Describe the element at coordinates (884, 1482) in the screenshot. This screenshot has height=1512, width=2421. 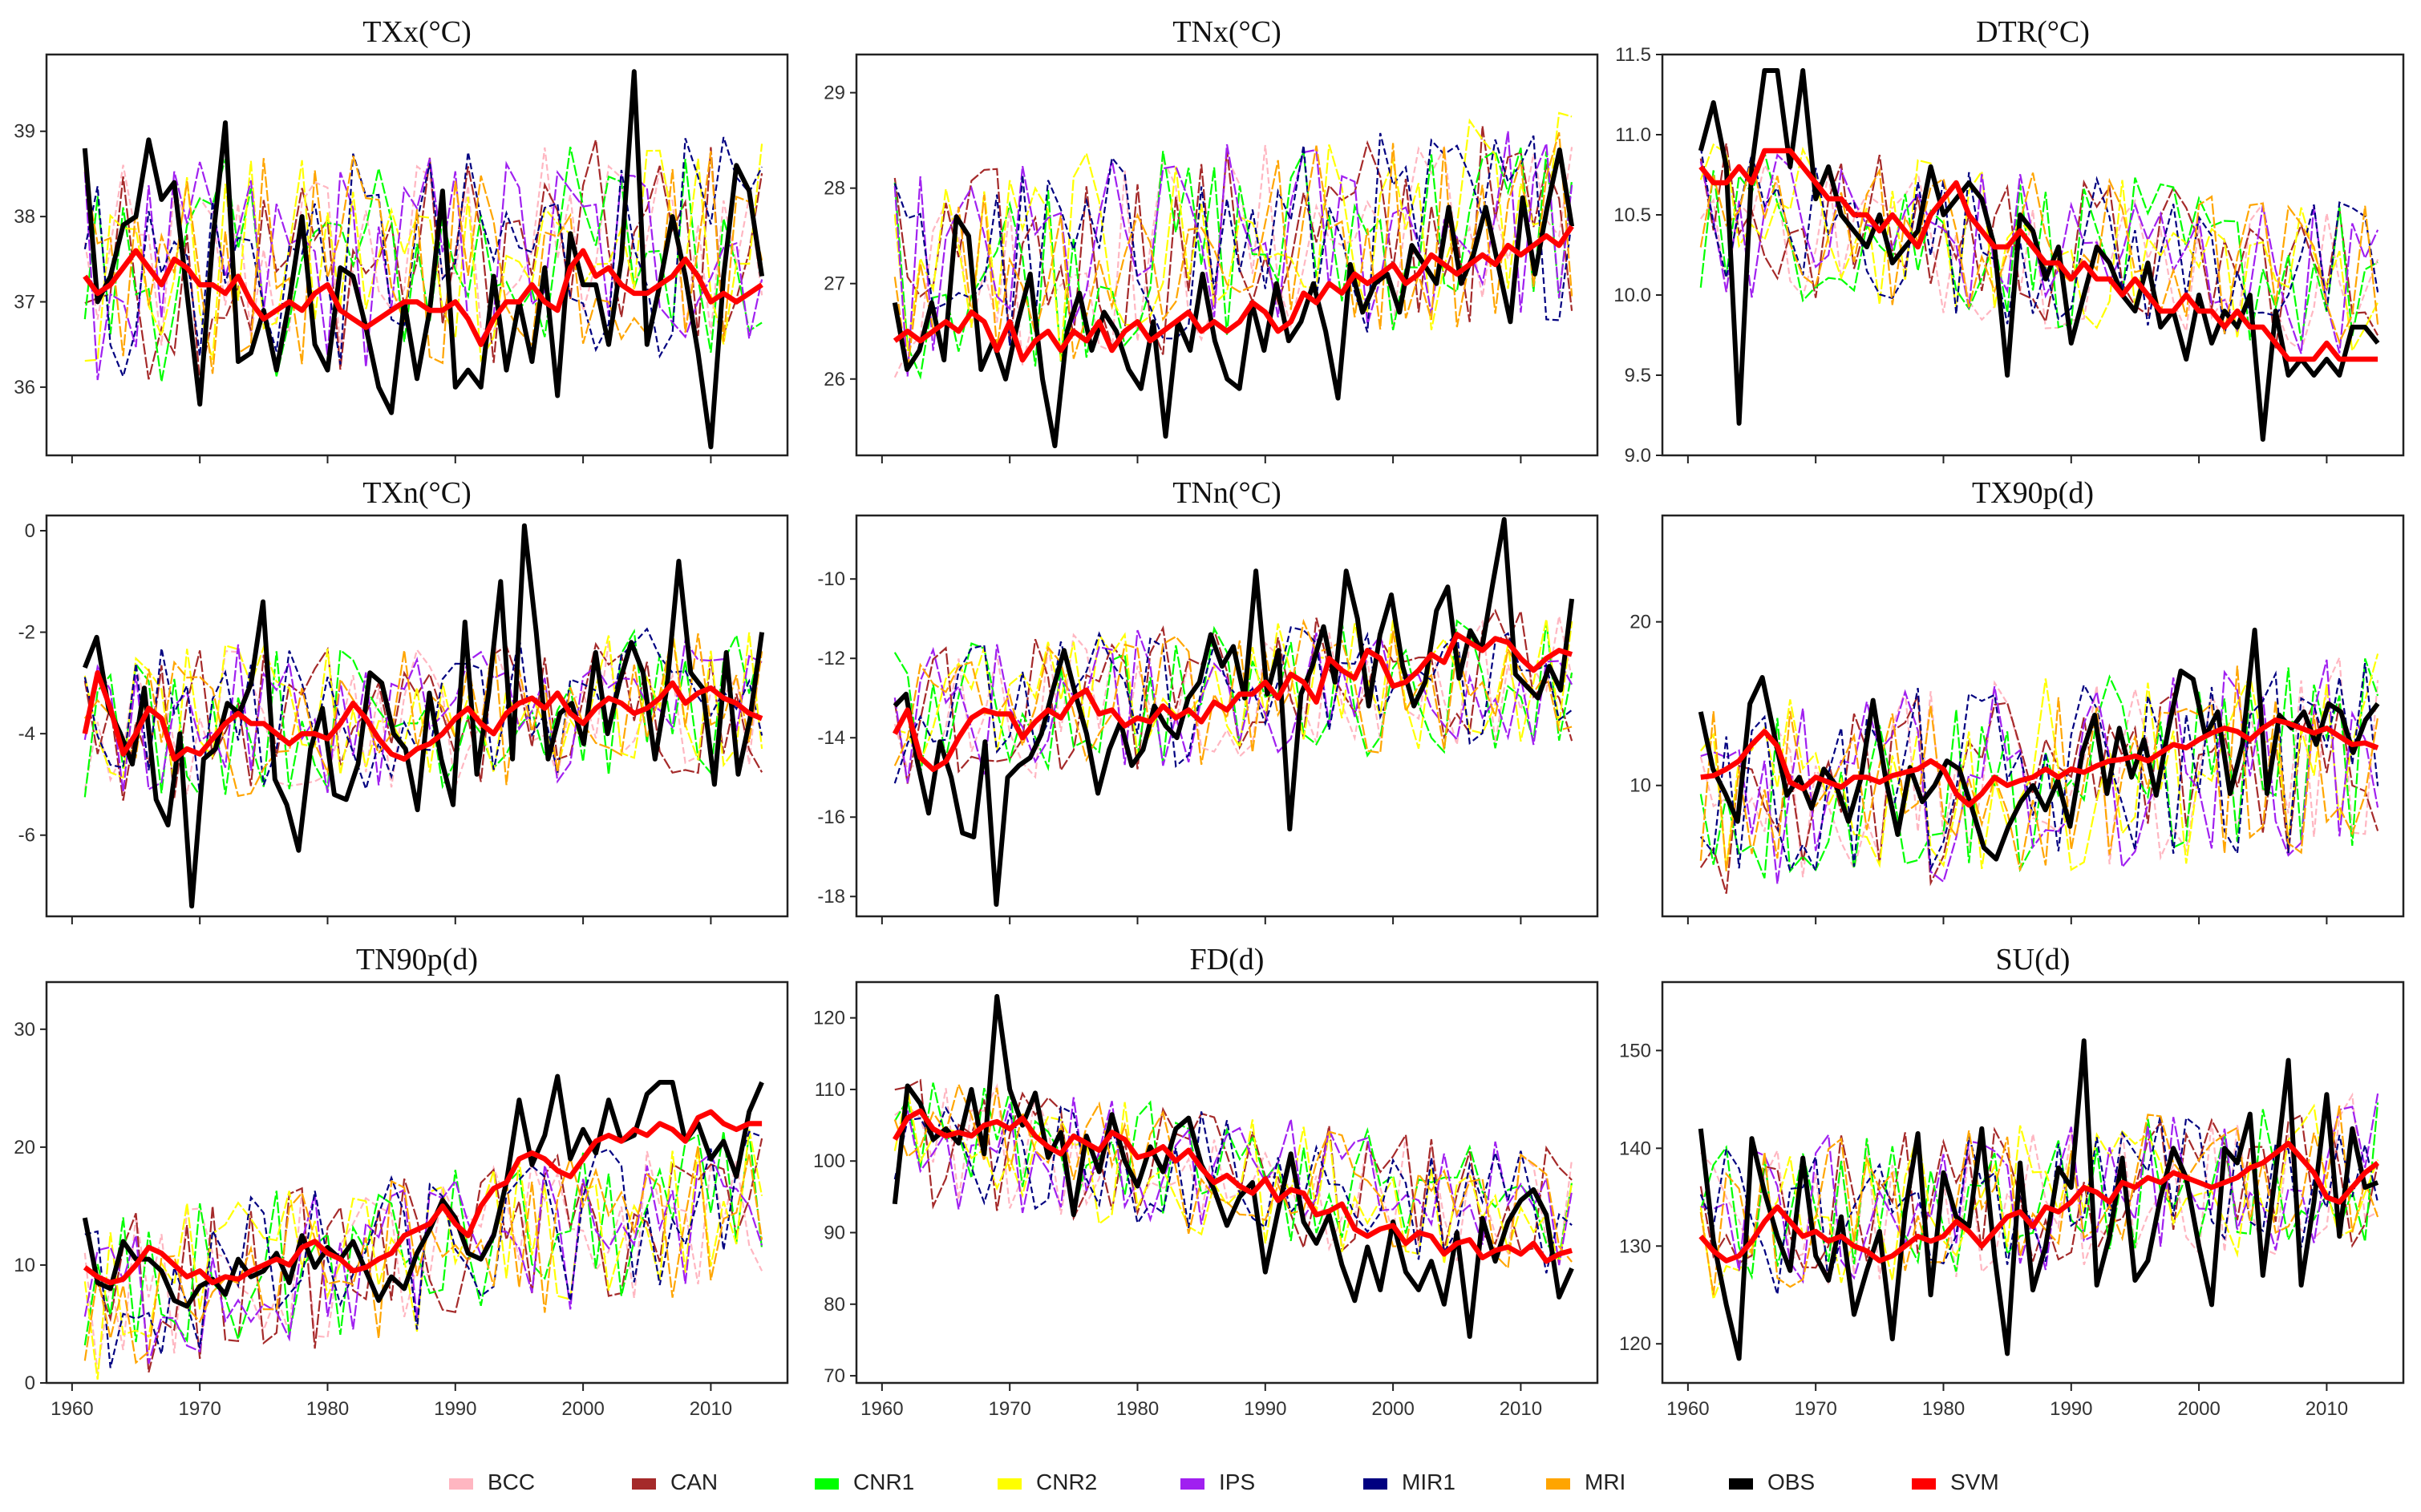
I see `legend-label-cnr1: CNR1` at that location.